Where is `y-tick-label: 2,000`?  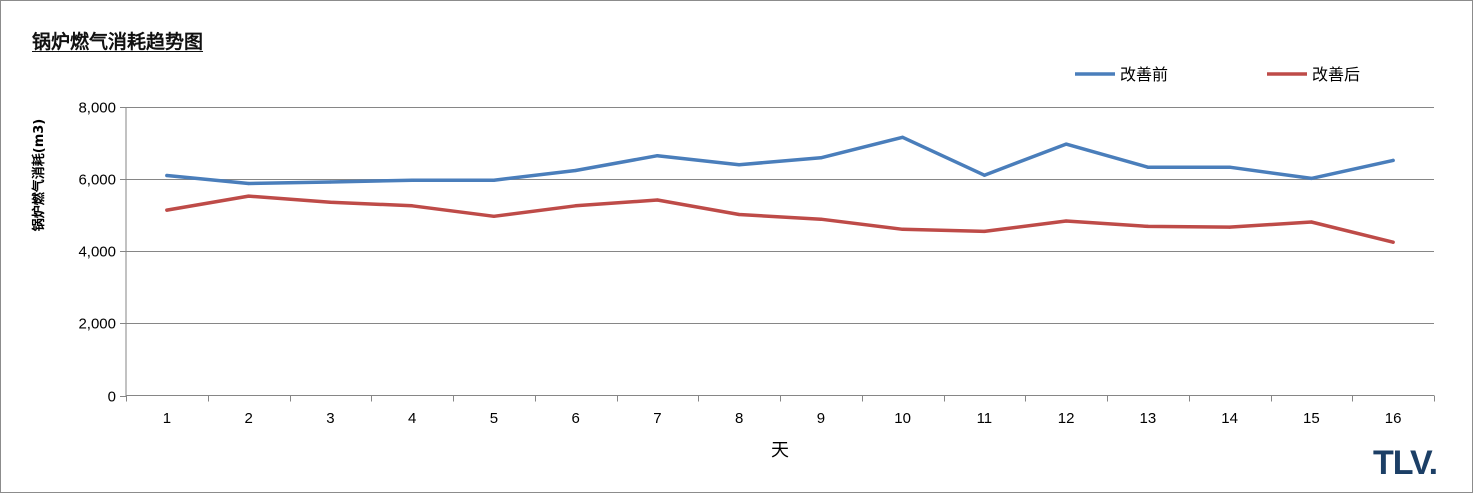
y-tick-label: 2,000 is located at coordinates (97, 324).